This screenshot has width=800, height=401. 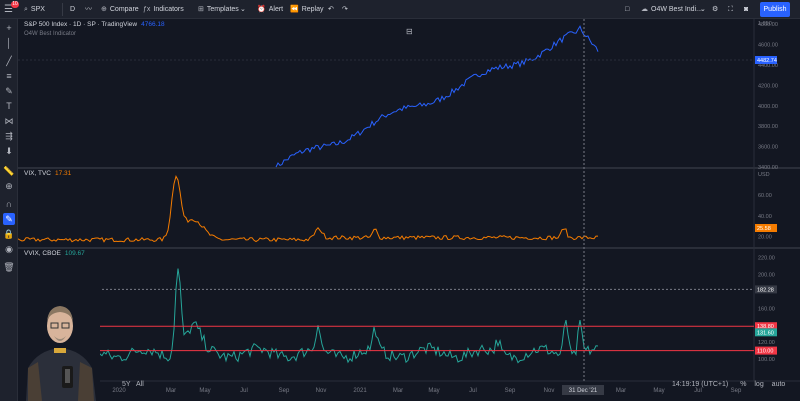 I want to click on redo-icon: ↷, so click(x=345, y=9).